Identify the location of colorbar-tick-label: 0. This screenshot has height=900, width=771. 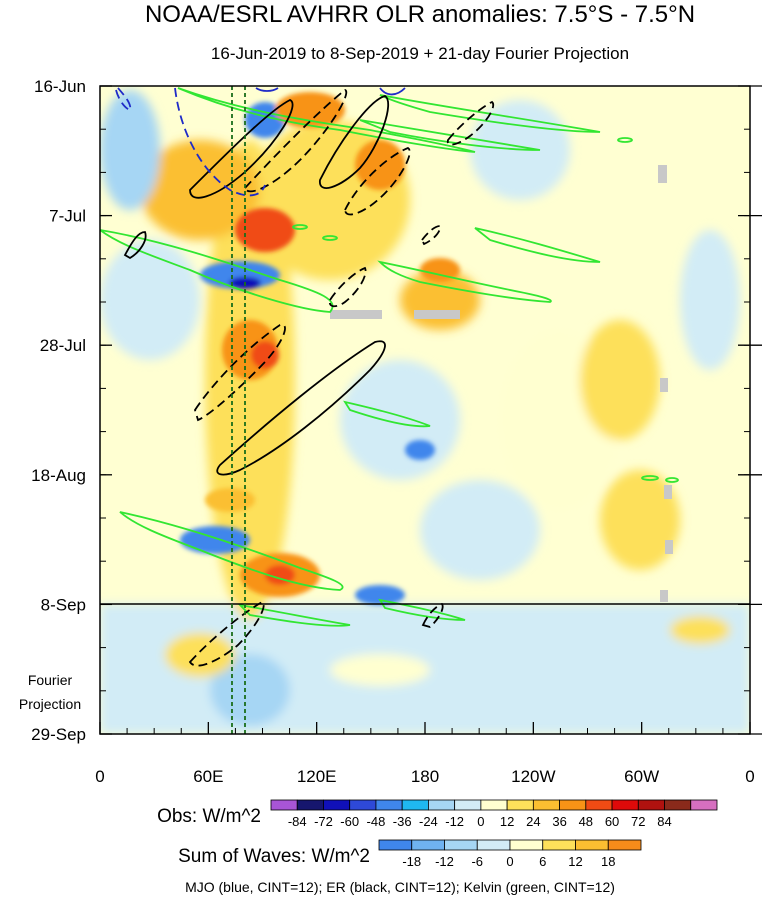
(480, 821).